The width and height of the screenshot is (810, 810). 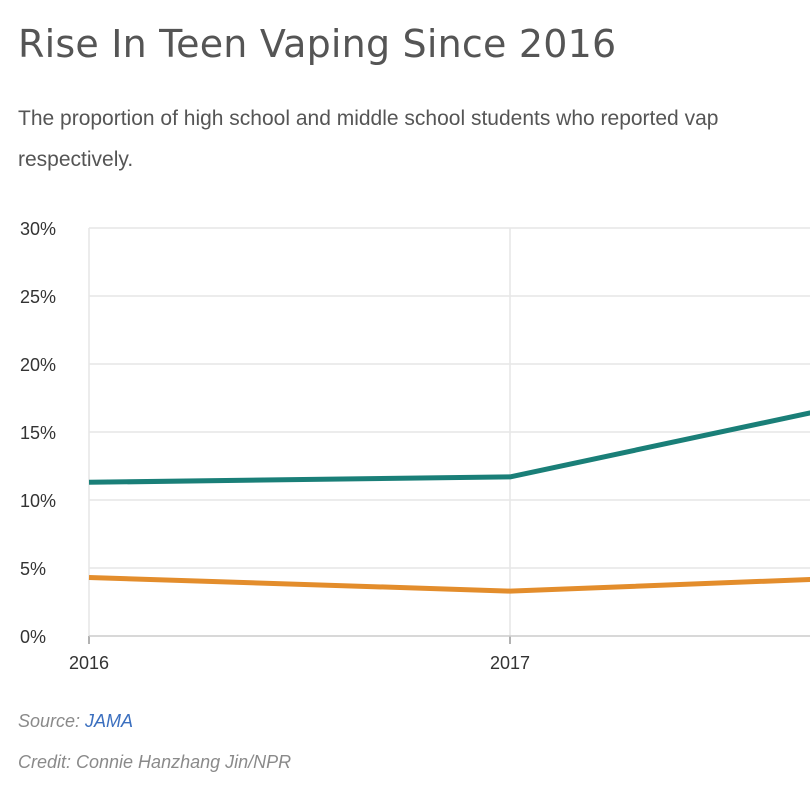 I want to click on x-tick-label: 2017, so click(x=510, y=663).